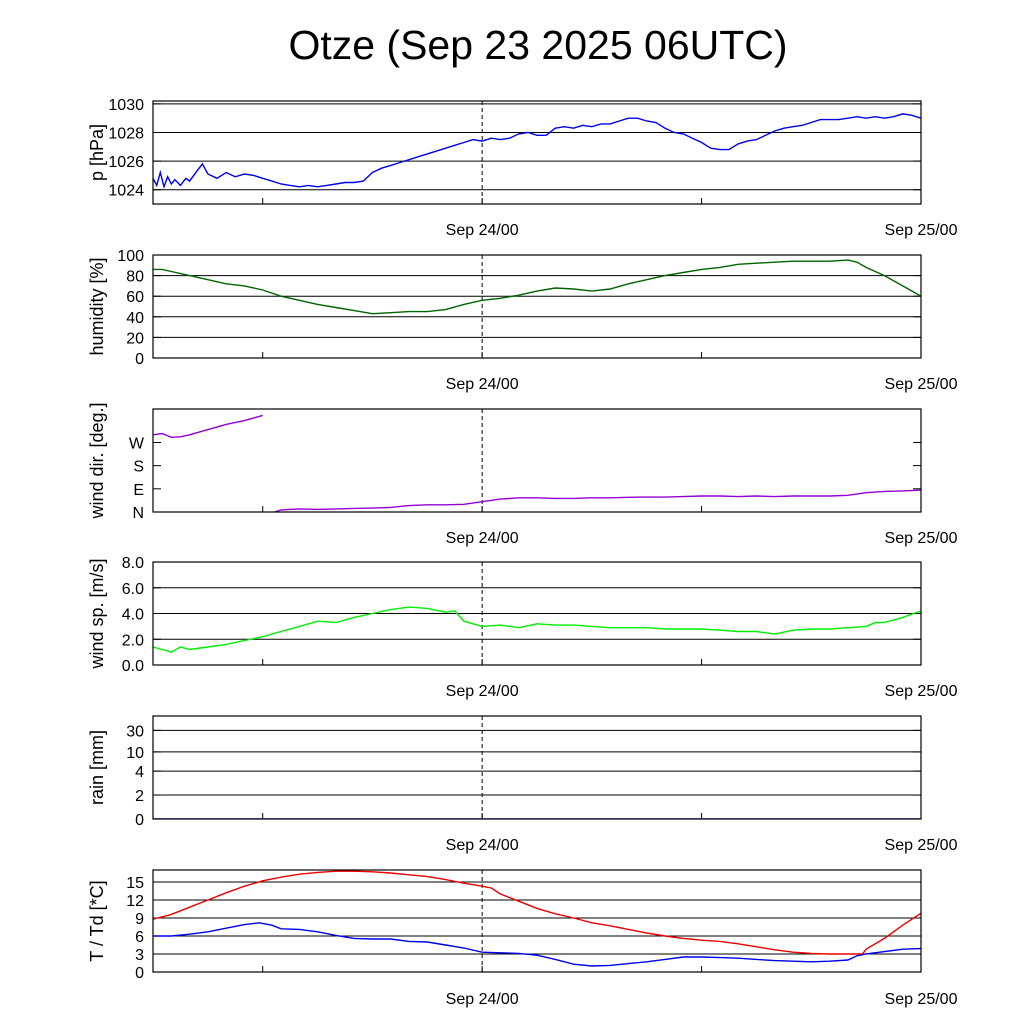 This screenshot has height=1024, width=1024. Describe the element at coordinates (135, 901) in the screenshot. I see `temperature-ytick-label: 12` at that location.